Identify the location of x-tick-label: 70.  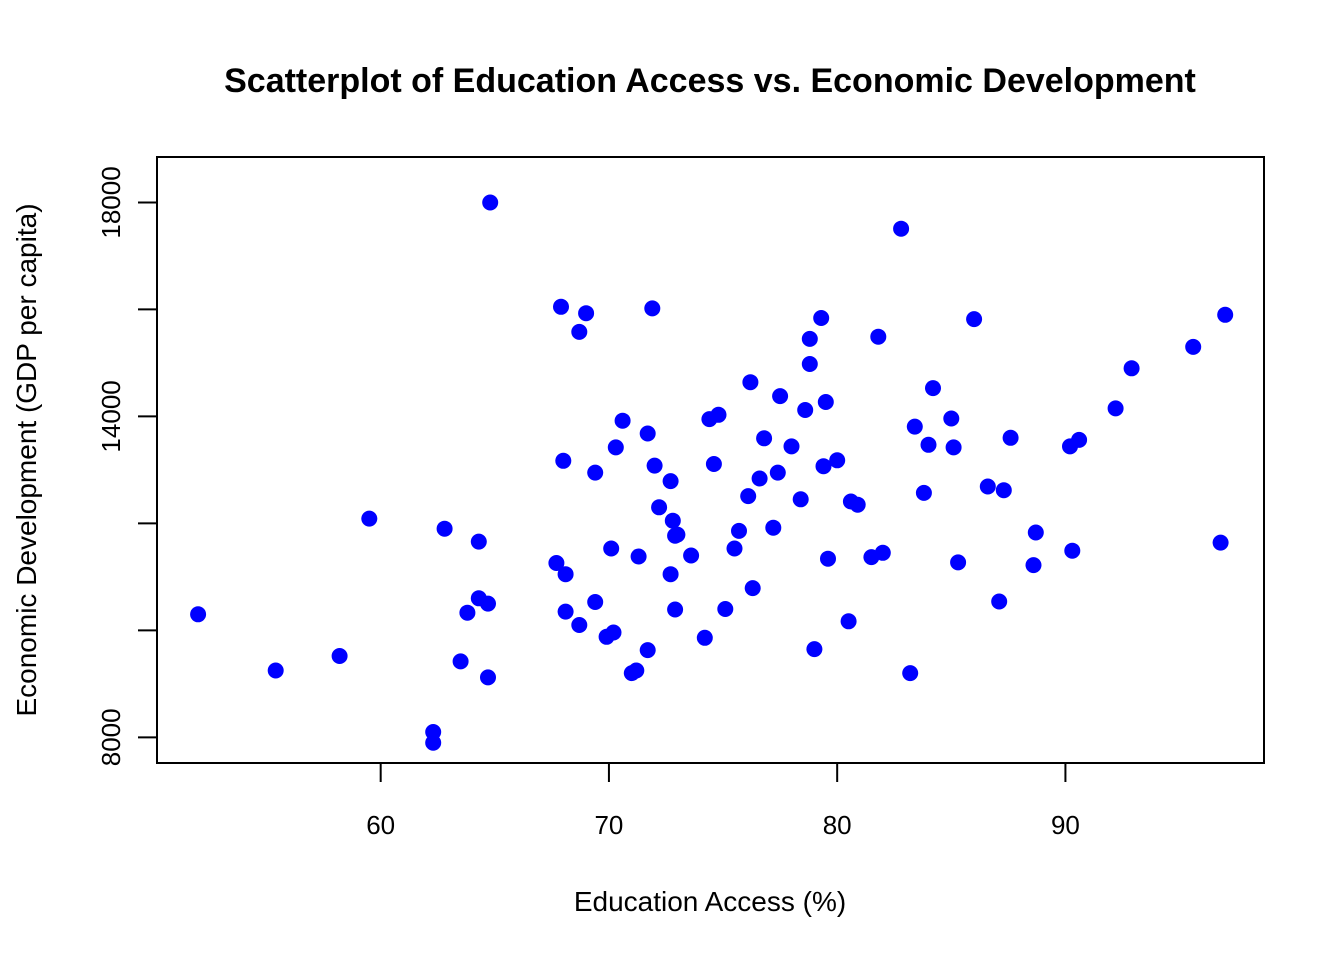
(608, 825).